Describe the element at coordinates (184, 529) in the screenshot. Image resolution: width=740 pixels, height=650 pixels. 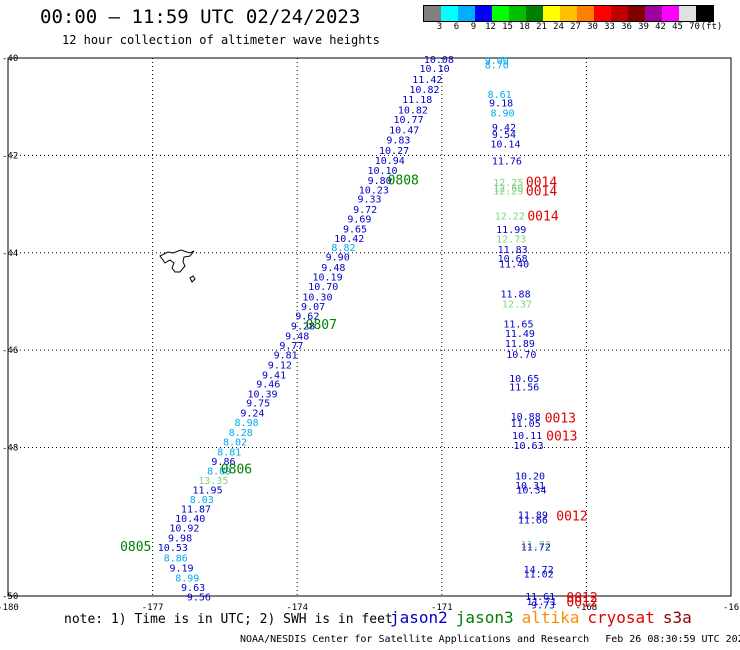
I see `wave-height-value: 10.92` at that location.